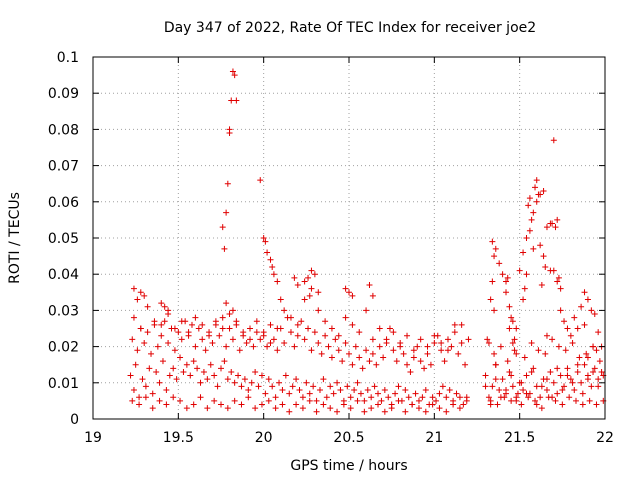 The image size is (640, 480). Describe the element at coordinates (63, 384) in the screenshot. I see `y-tick-label: 0.01` at that location.